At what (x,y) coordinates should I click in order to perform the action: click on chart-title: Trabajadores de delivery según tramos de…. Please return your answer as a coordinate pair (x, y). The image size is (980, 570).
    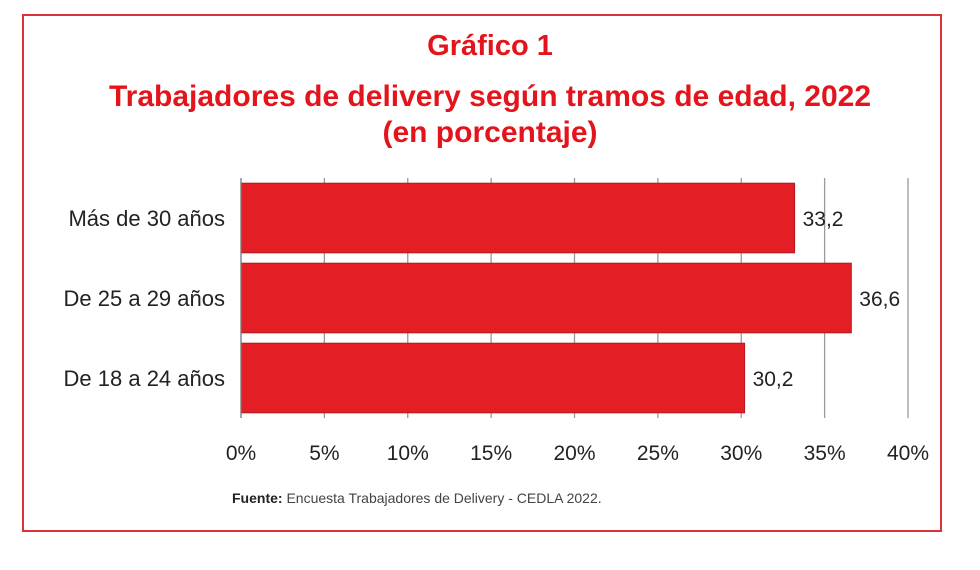
    Looking at the image, I should click on (490, 96).